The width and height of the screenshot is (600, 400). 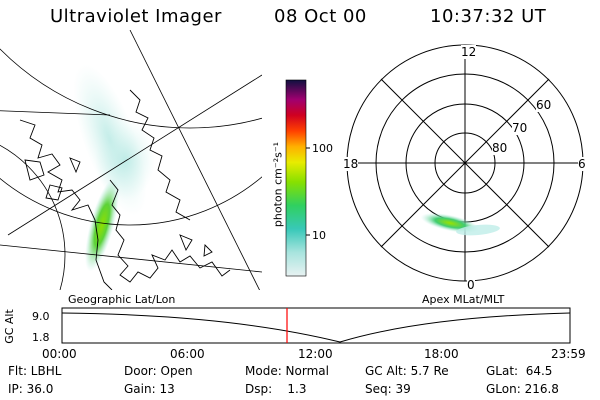 I want to click on altitude-plot-frame, so click(x=316, y=325).